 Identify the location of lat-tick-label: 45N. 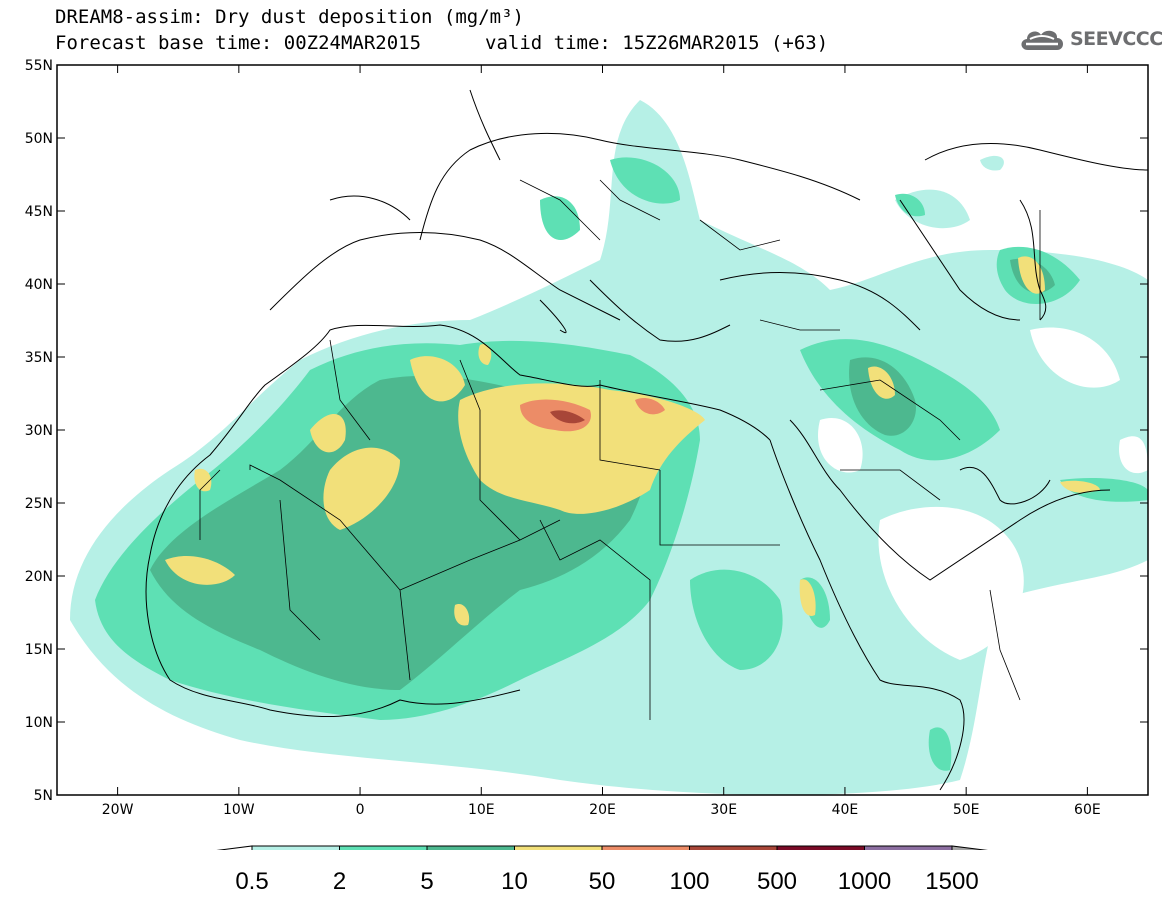
(39, 212).